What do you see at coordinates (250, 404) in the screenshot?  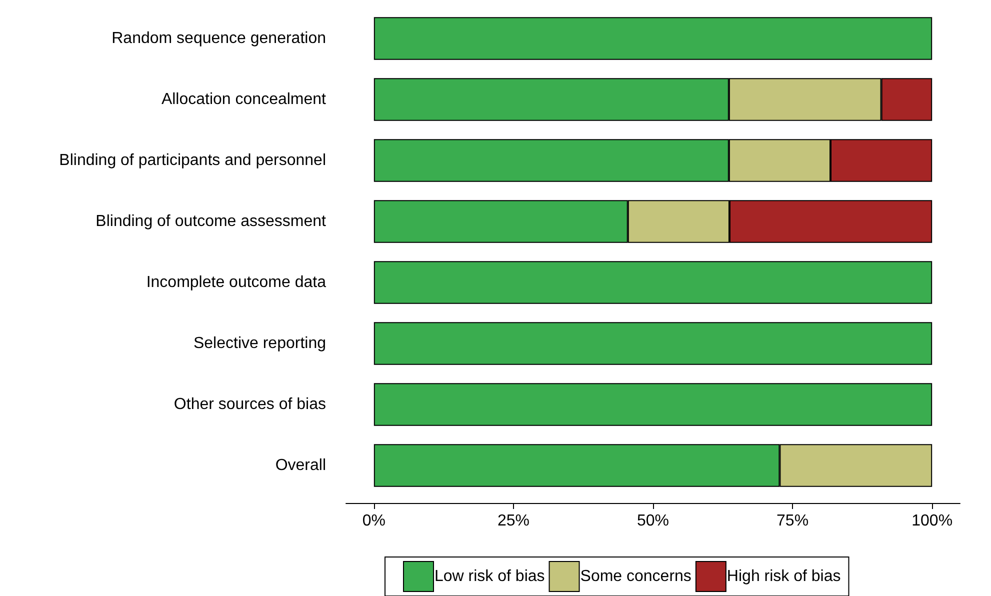 I see `y-tick-label: Other sources of bias` at bounding box center [250, 404].